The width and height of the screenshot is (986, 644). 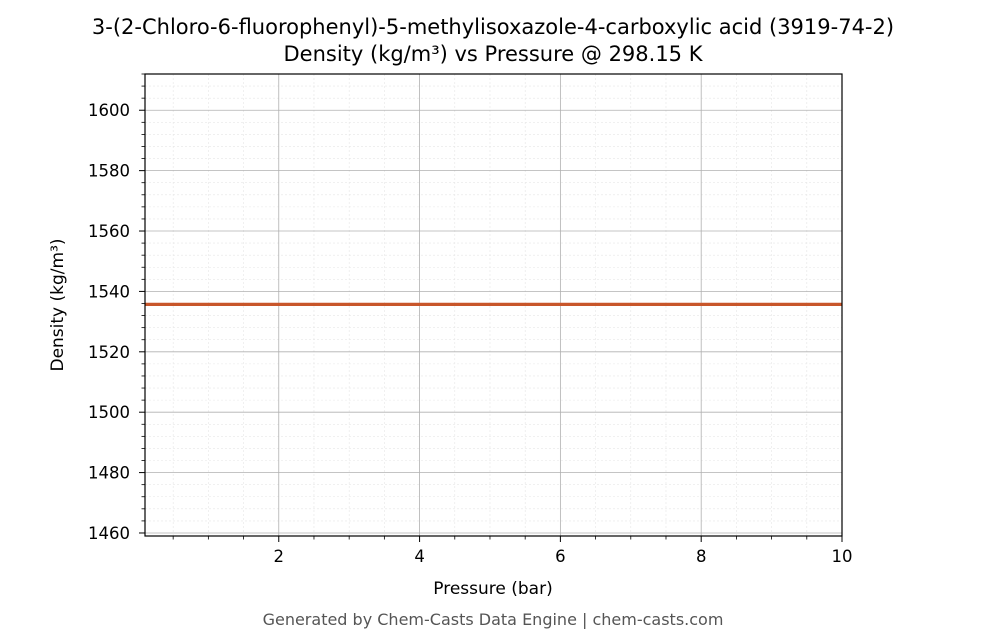 What do you see at coordinates (109, 412) in the screenshot?
I see `y-tick-label: 1500` at bounding box center [109, 412].